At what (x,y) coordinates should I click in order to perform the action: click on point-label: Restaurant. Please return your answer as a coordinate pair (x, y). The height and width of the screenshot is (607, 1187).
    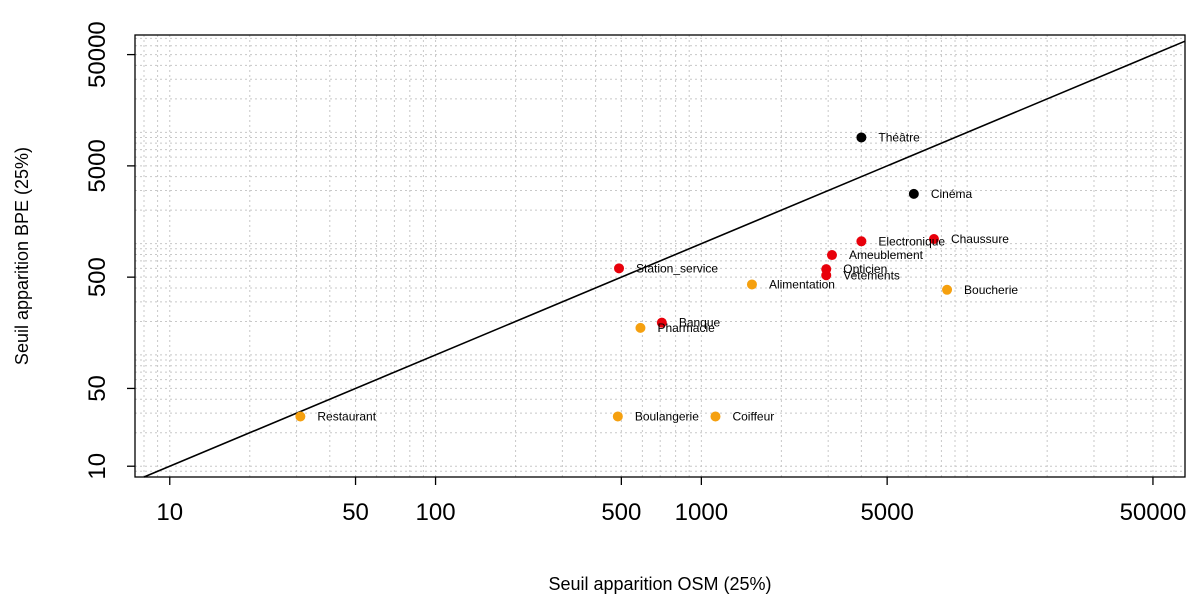
    Looking at the image, I should click on (346, 416).